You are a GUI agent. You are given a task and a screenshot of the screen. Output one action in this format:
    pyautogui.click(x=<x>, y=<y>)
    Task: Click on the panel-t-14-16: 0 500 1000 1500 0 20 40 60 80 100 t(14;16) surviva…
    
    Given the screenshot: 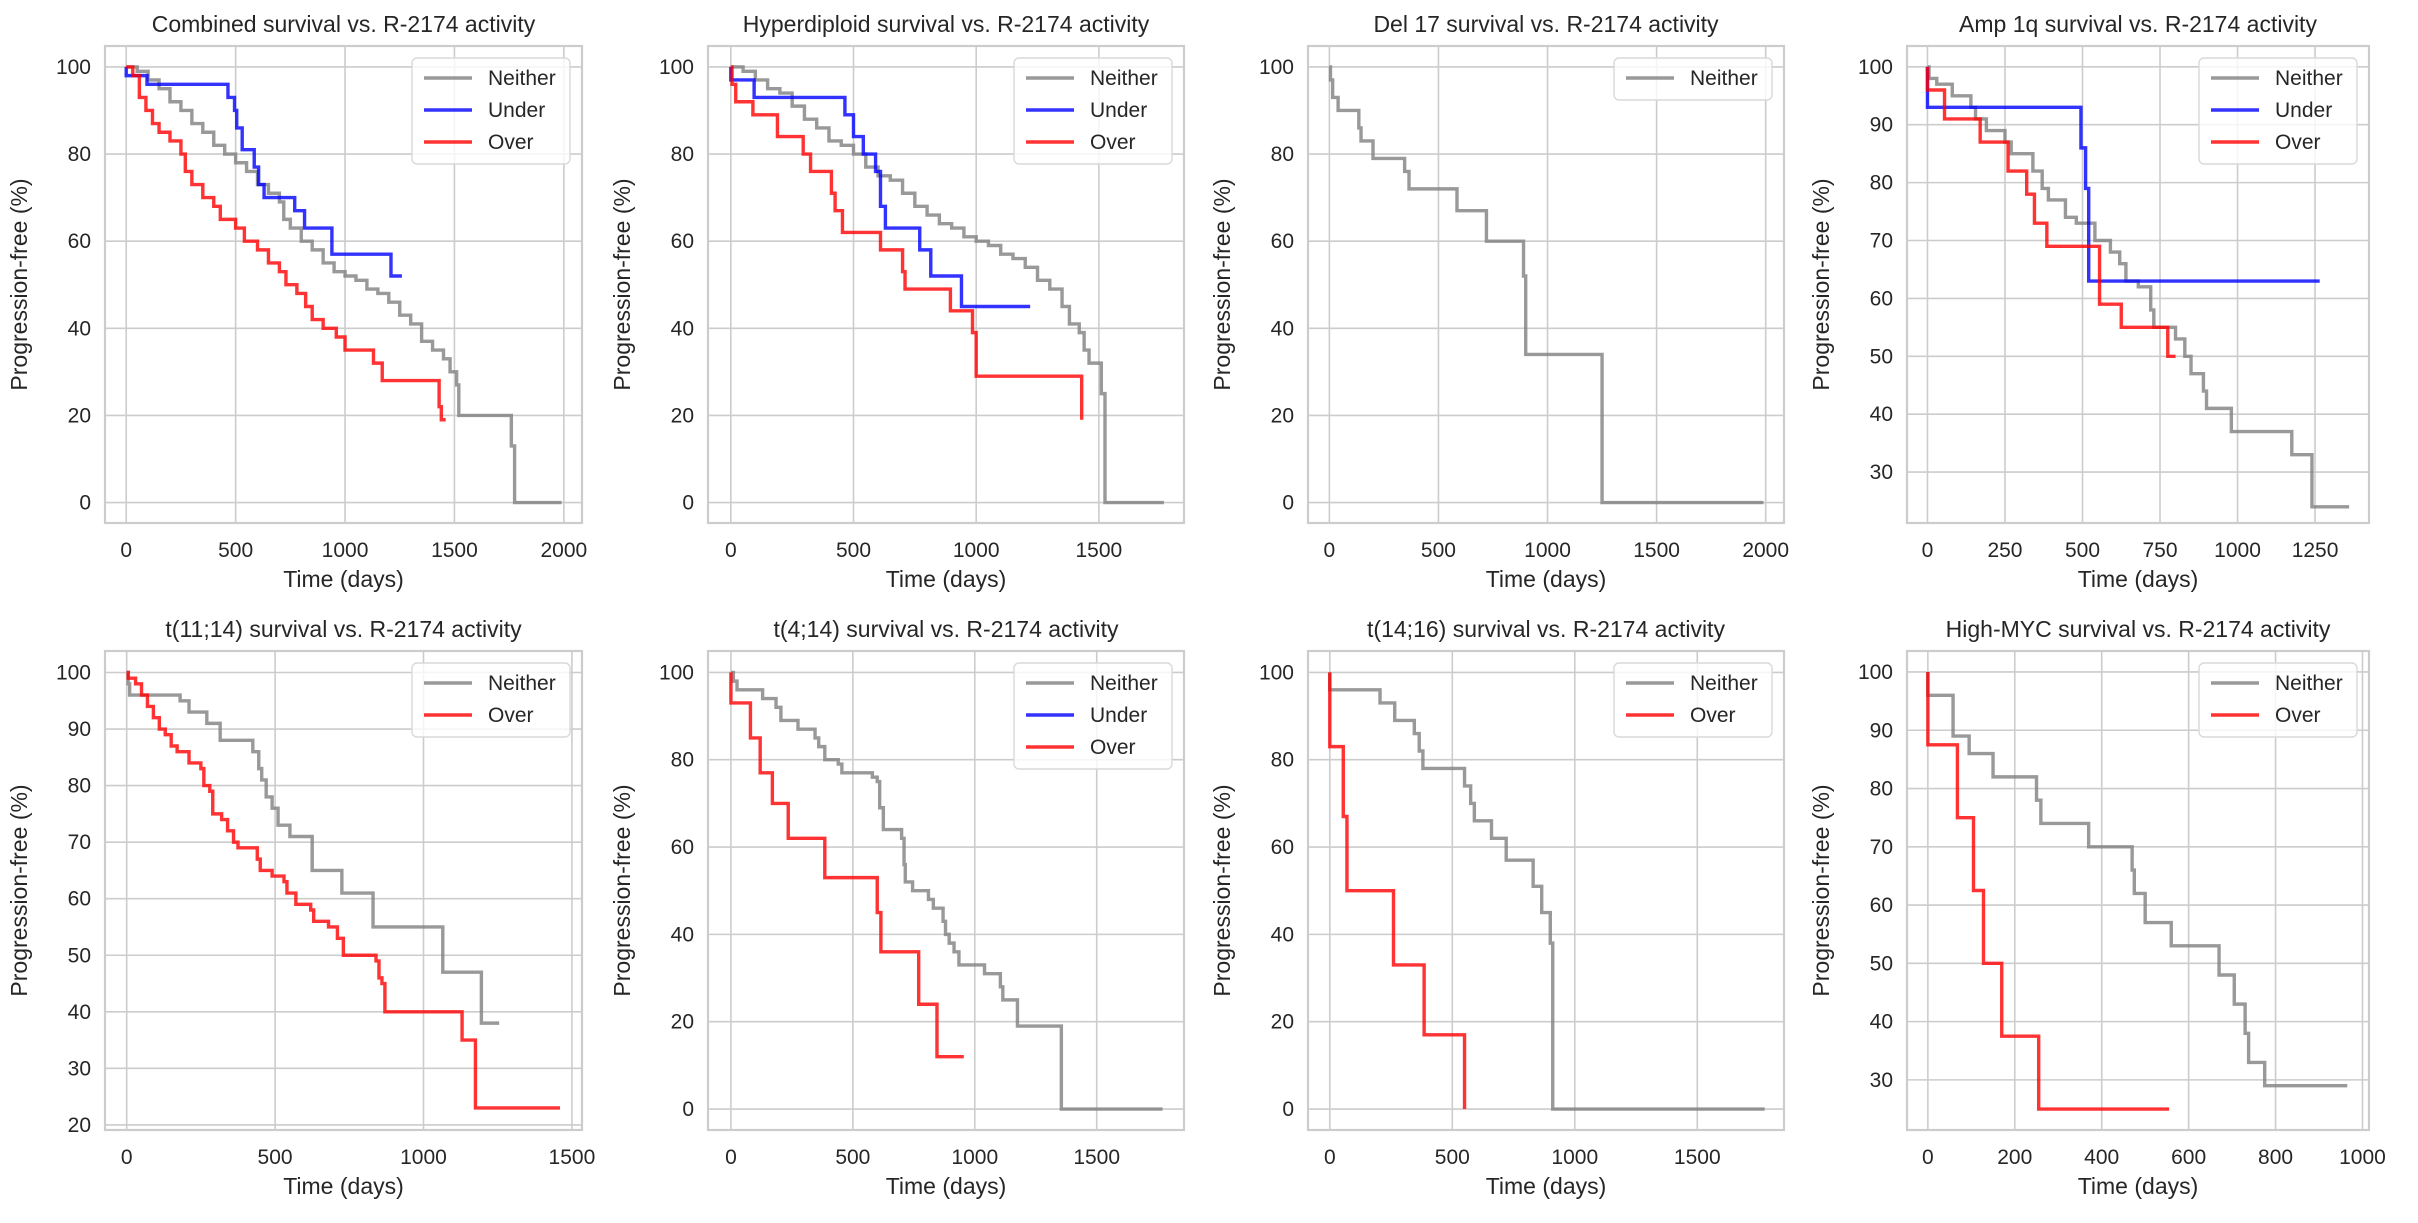 What is the action you would take?
    pyautogui.click(x=1497, y=907)
    